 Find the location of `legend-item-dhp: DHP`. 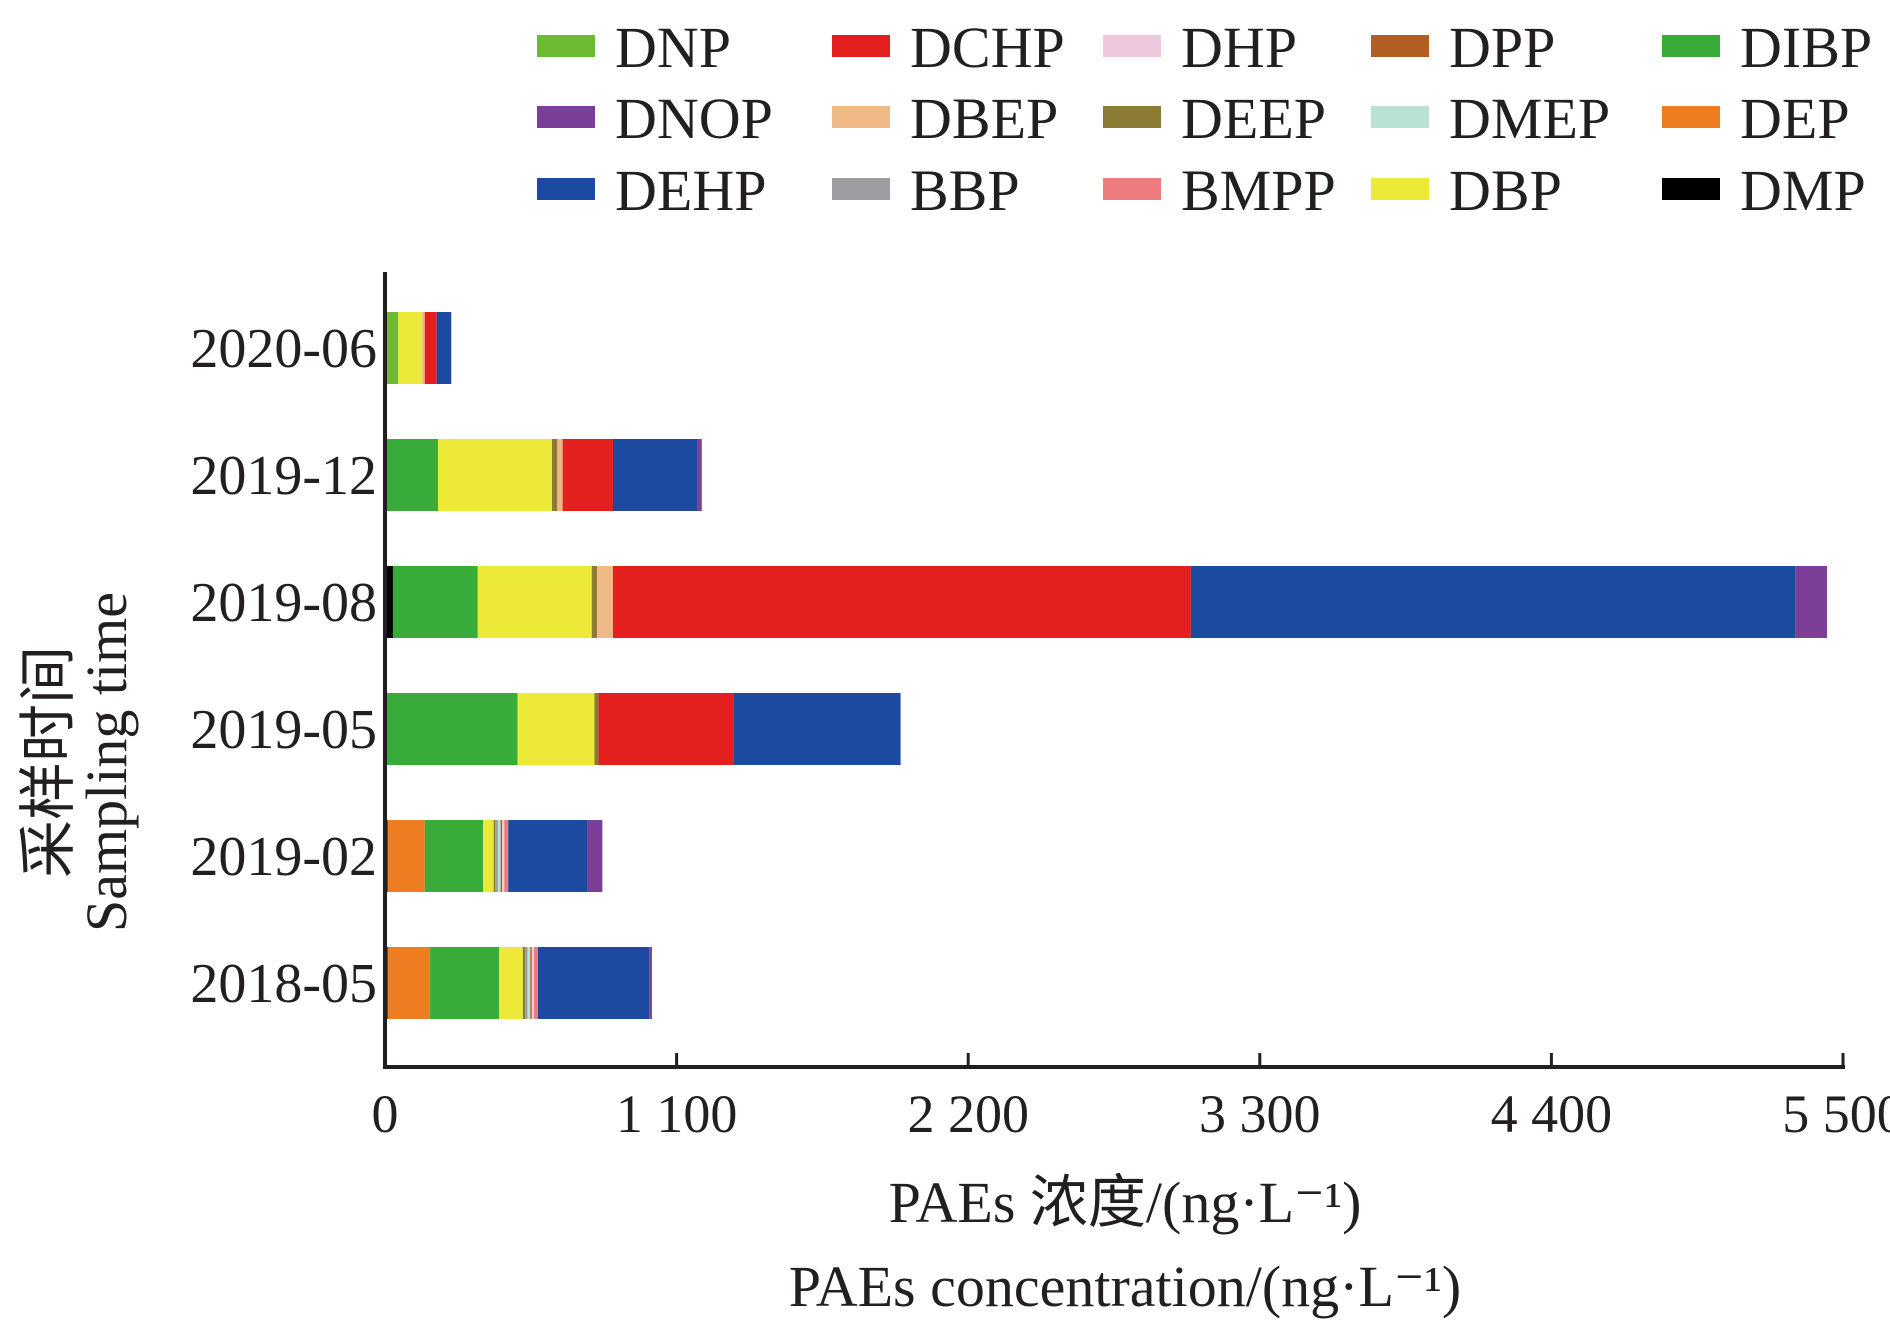

legend-item-dhp: DHP is located at coordinates (1200, 47).